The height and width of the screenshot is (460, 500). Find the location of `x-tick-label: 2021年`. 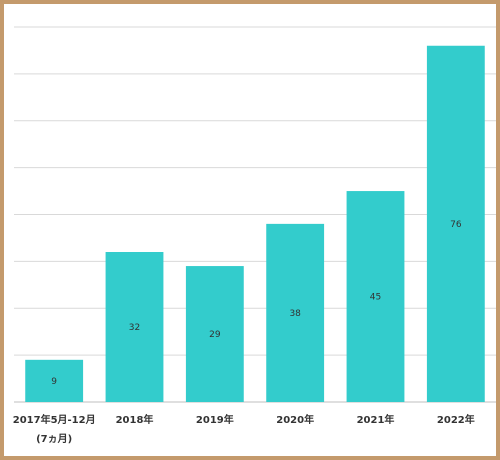

x-tick-label: 2021年 is located at coordinates (376, 419).